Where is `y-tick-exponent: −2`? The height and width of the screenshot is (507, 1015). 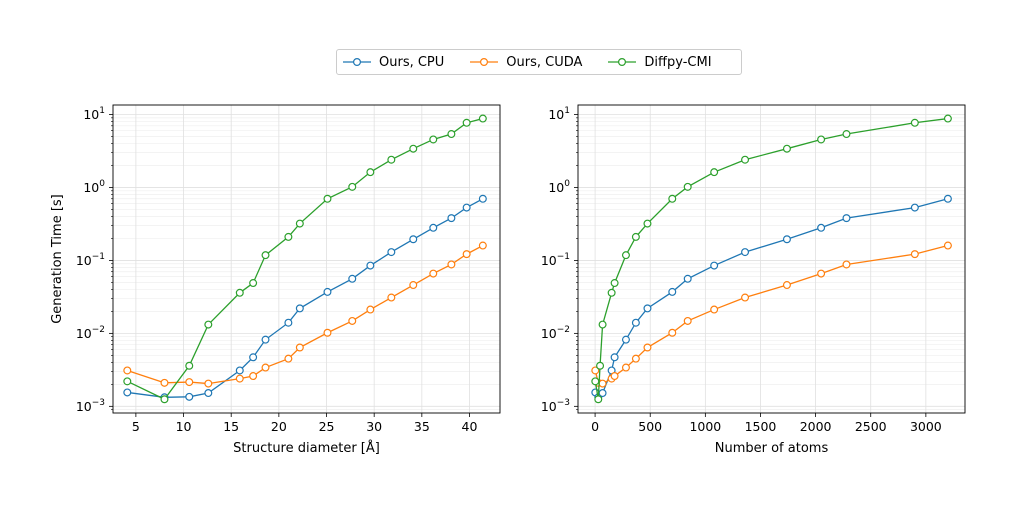 y-tick-exponent: −2 is located at coordinates (98, 330).